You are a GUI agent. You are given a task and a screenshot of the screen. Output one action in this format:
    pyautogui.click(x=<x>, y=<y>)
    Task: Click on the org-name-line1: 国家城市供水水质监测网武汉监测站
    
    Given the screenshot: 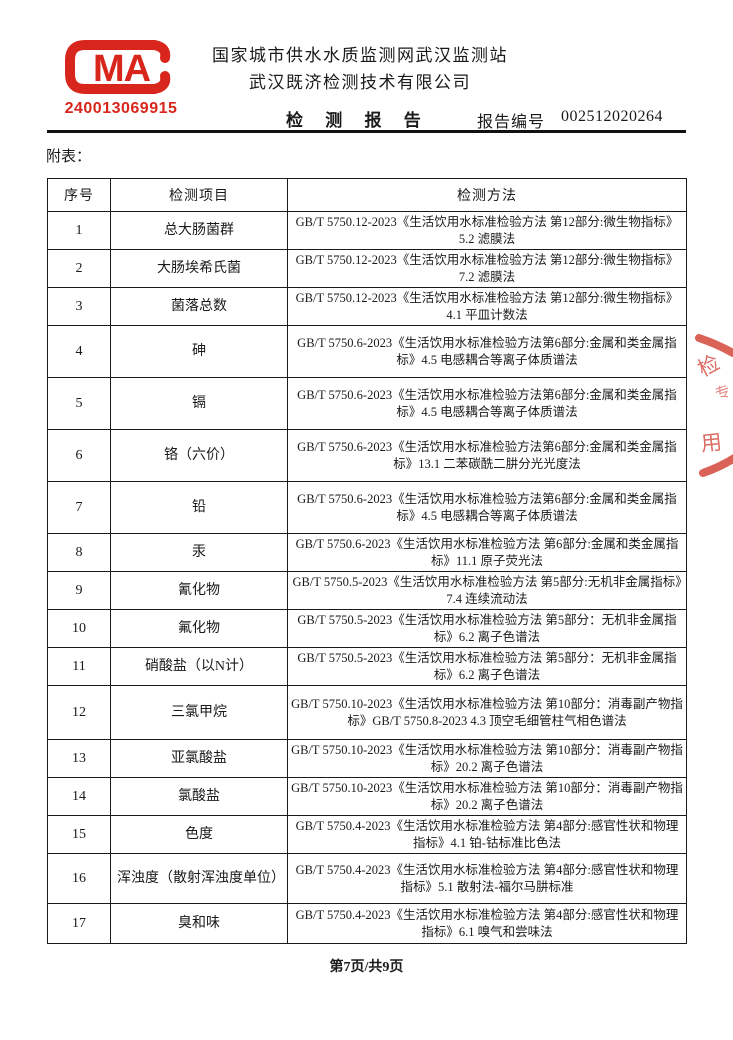 What is the action you would take?
    pyautogui.click(x=360, y=55)
    